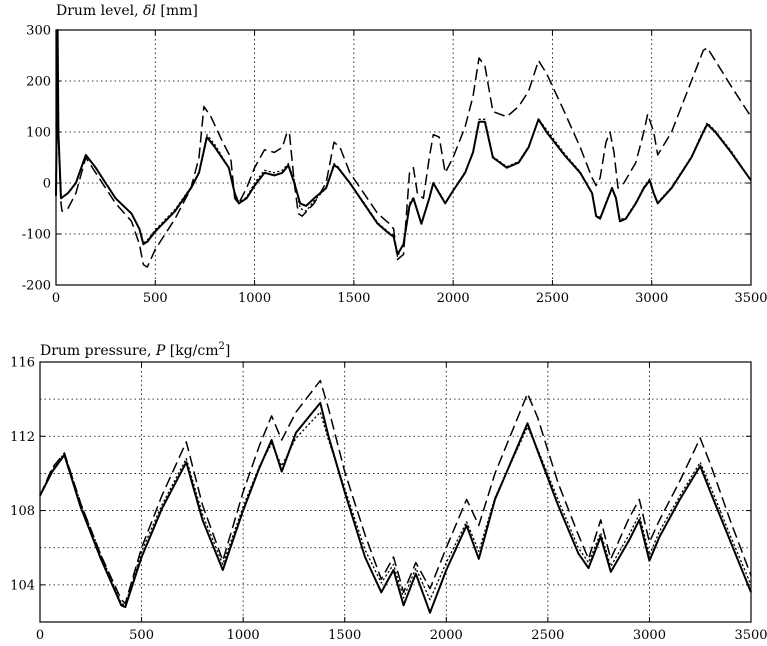 The width and height of the screenshot is (767, 646). Describe the element at coordinates (22, 585) in the screenshot. I see `y-tick-label: 104` at that location.